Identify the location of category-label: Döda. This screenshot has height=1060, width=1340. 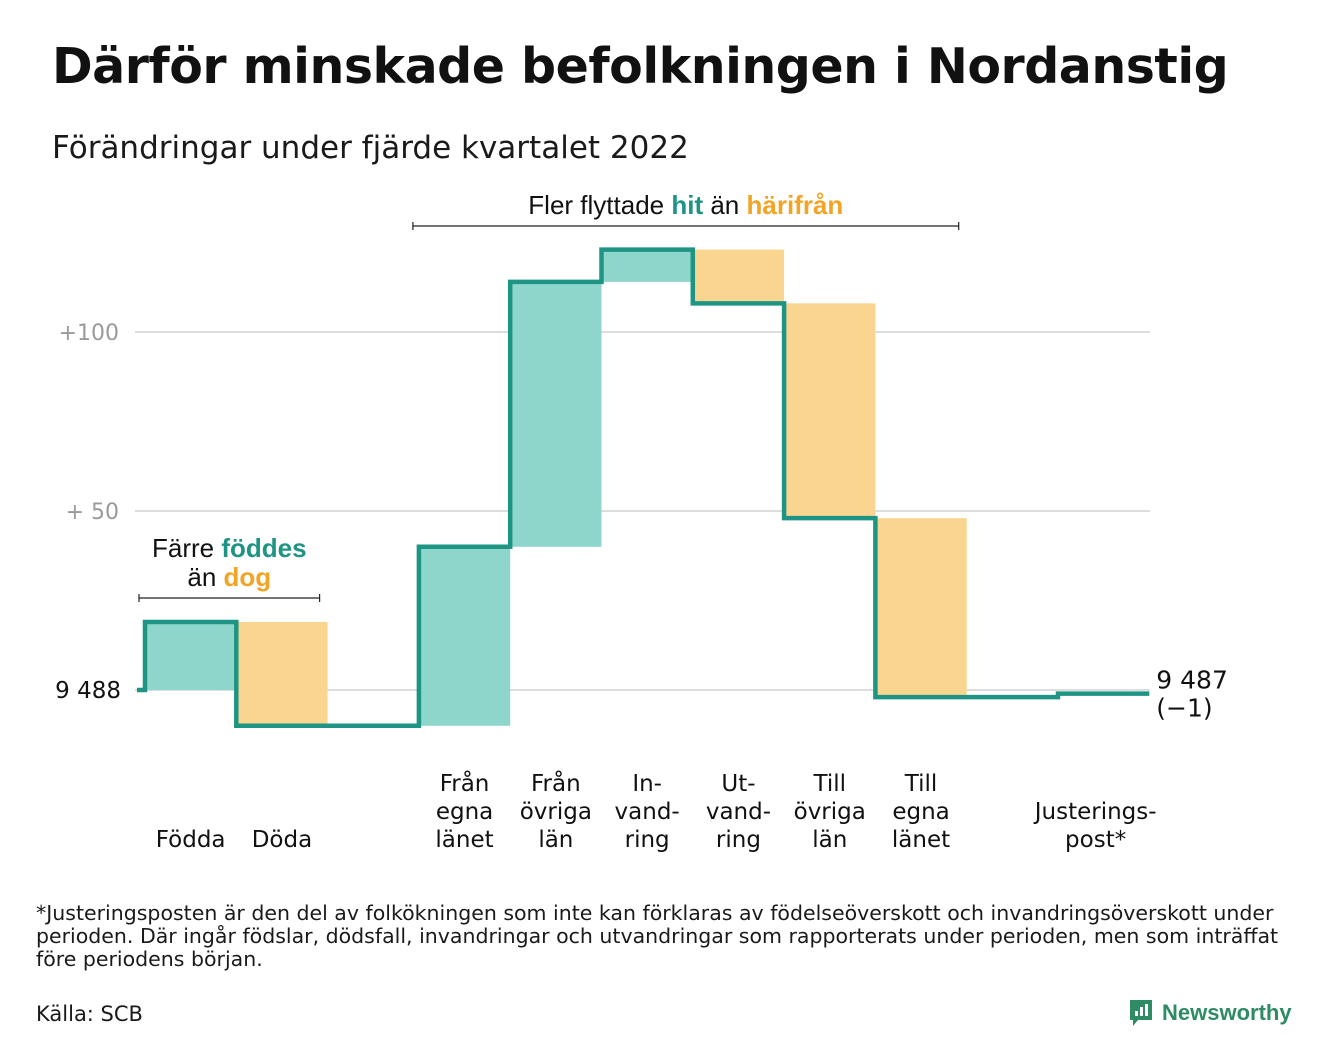
(282, 840).